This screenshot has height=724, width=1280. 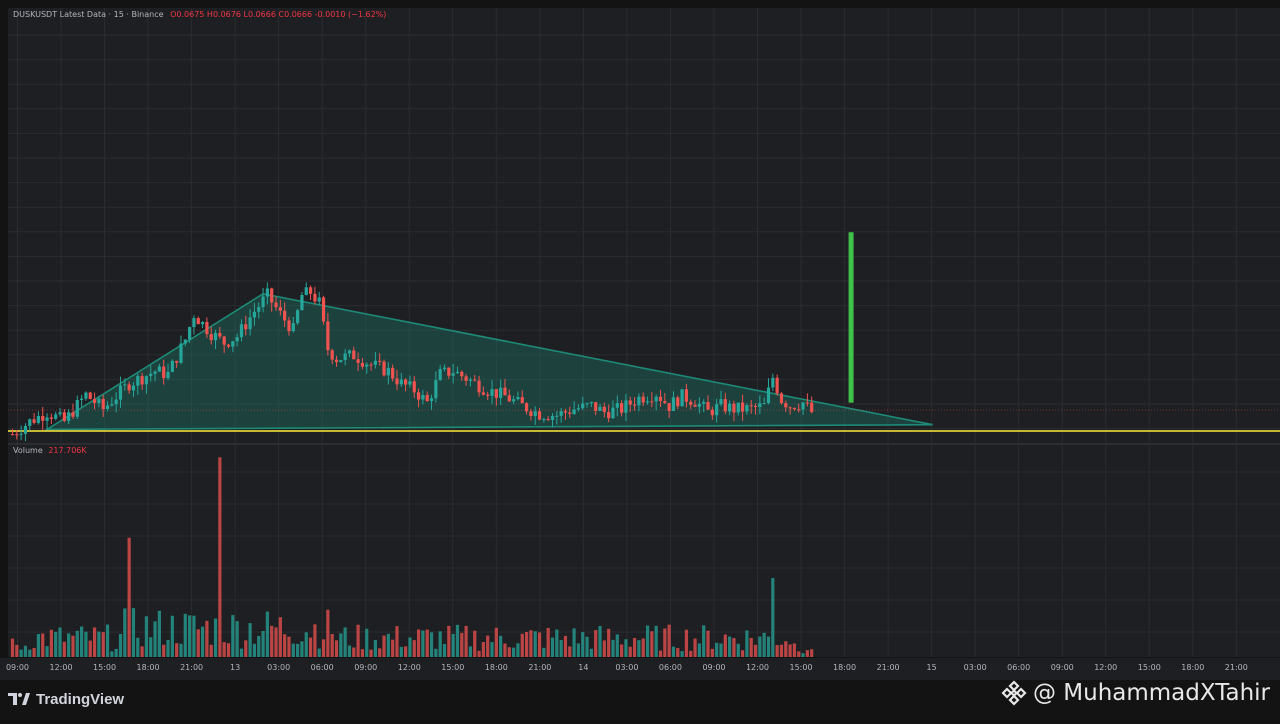 What do you see at coordinates (104, 667) in the screenshot?
I see `x-tick-label: 15:00` at bounding box center [104, 667].